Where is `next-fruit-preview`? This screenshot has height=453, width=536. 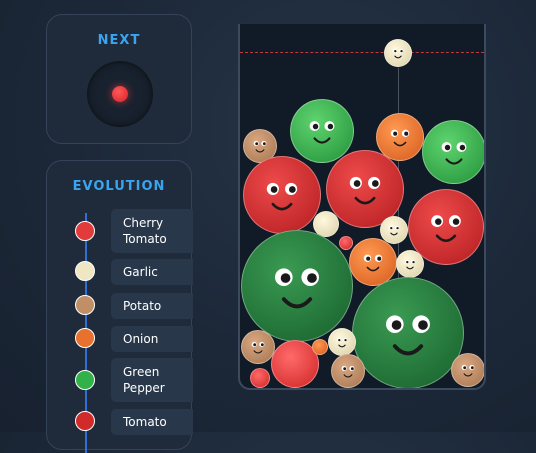 next-fruit-preview is located at coordinates (120, 94).